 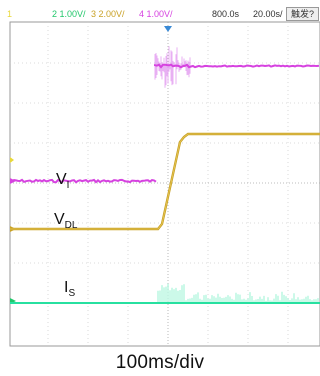 I want to click on timebase-readout: 20.00s/, so click(x=268, y=14).